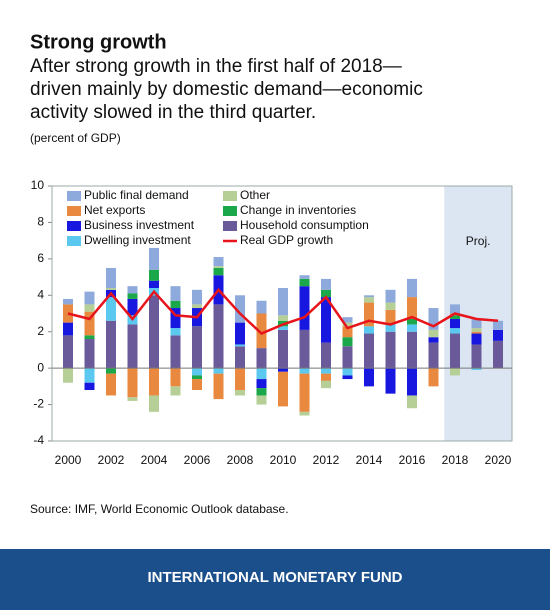 This screenshot has width=550, height=610. What do you see at coordinates (40, 222) in the screenshot?
I see `y-tick-label: 8` at bounding box center [40, 222].